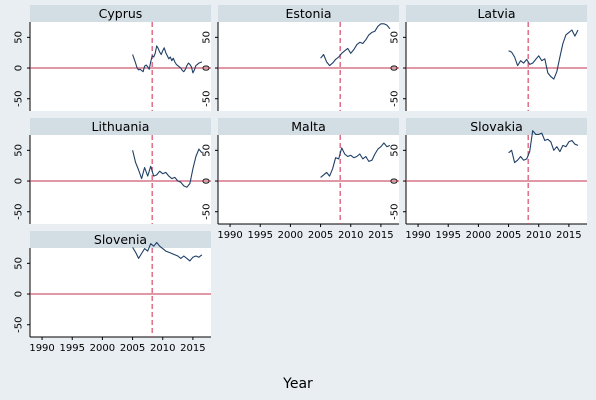 The height and width of the screenshot is (400, 596). I want to click on series-line-cyprus, so click(167, 59).